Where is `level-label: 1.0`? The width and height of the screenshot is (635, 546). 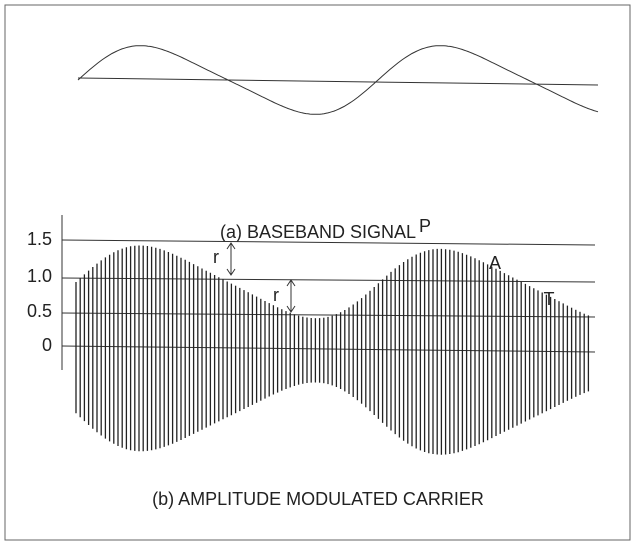
level-label: 1.0 is located at coordinates (39, 276).